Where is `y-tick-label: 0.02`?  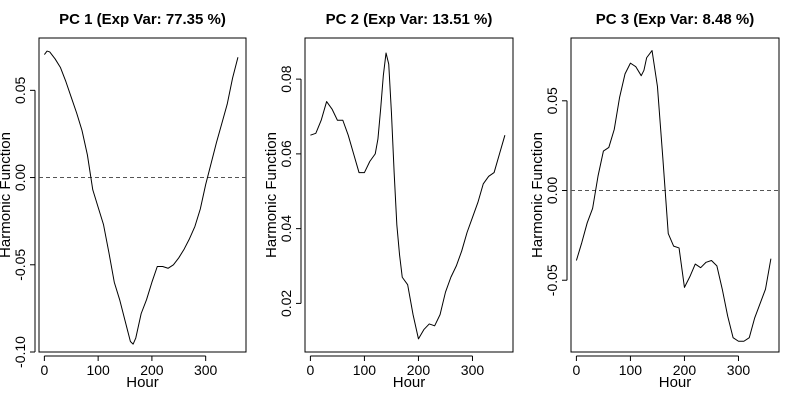 y-tick-label: 0.02 is located at coordinates (286, 303).